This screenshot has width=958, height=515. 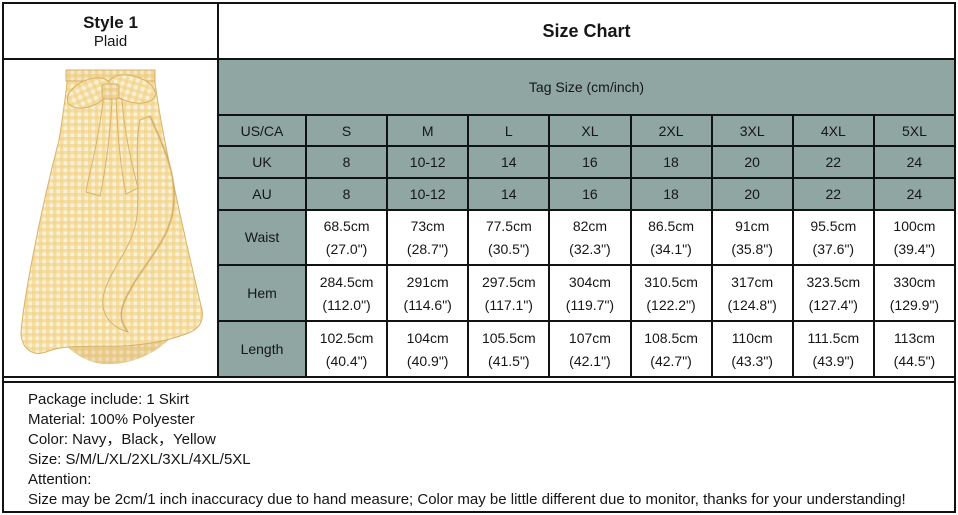 I want to click on measure-cell: 317cm (124.8"), so click(x=752, y=293).